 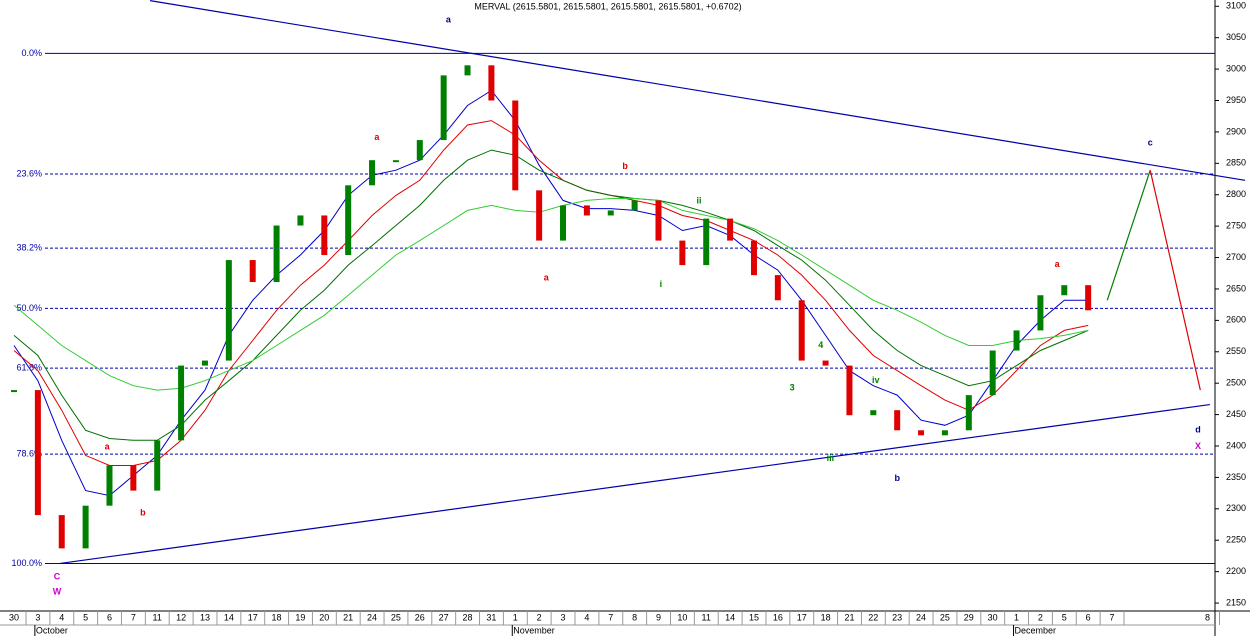 I want to click on wave-label: c, so click(x=1150, y=143).